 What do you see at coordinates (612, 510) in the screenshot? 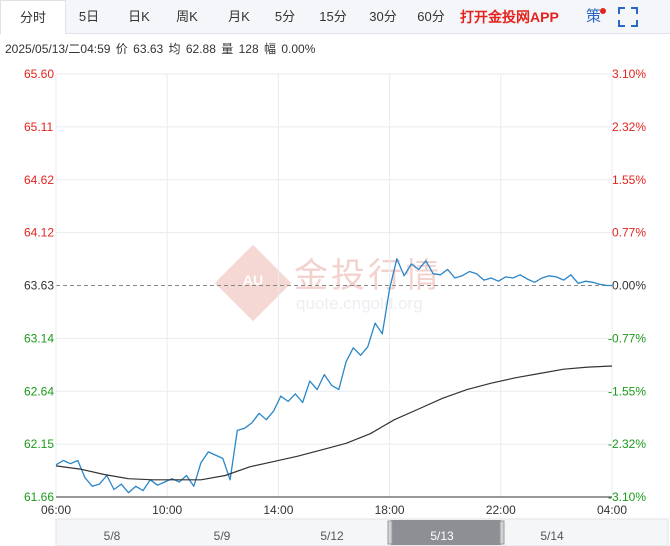
I see `x-tick-label: 04:00` at bounding box center [612, 510].